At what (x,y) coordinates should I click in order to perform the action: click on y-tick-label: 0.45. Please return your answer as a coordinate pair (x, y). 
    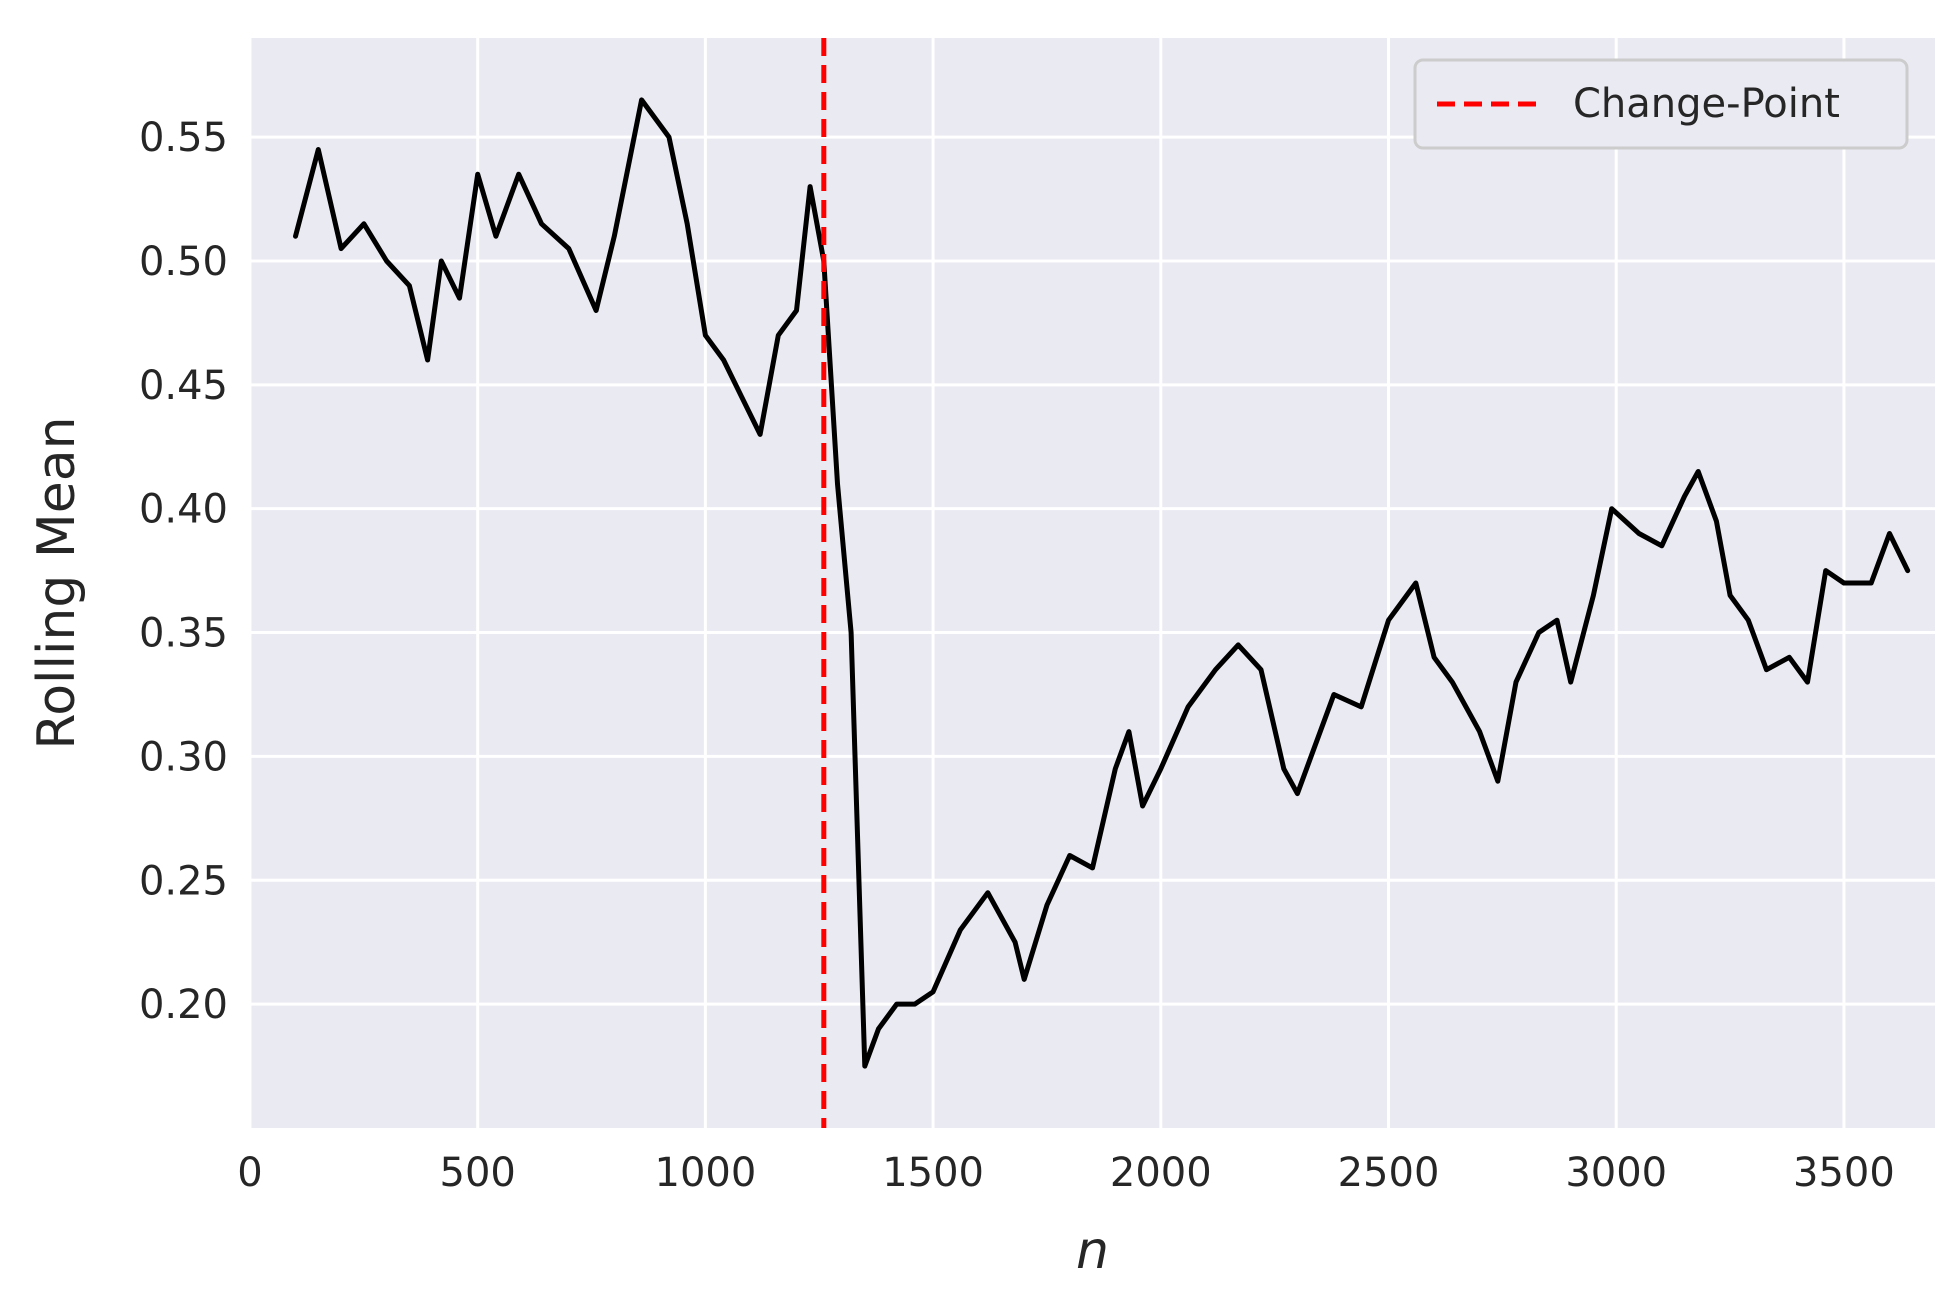
    Looking at the image, I should click on (183, 386).